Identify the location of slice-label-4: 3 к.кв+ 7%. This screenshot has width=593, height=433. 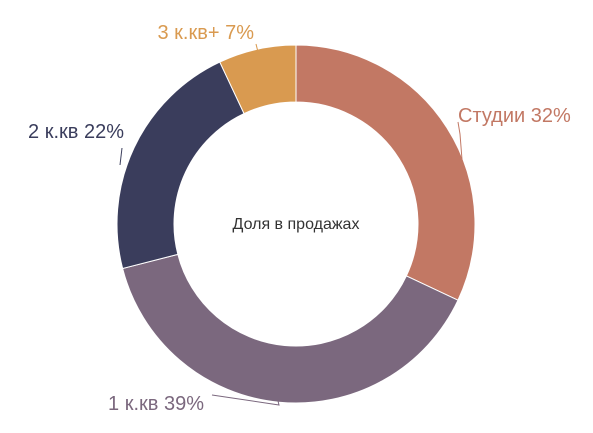
(205, 33).